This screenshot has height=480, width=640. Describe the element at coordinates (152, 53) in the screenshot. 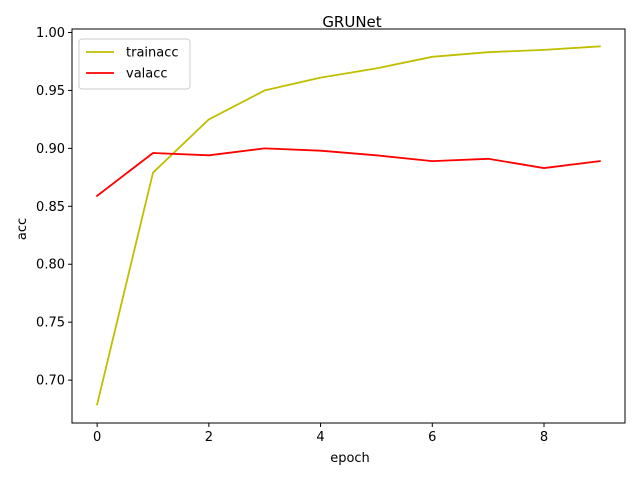

I see `legend-label-trainacc: trainacc` at that location.